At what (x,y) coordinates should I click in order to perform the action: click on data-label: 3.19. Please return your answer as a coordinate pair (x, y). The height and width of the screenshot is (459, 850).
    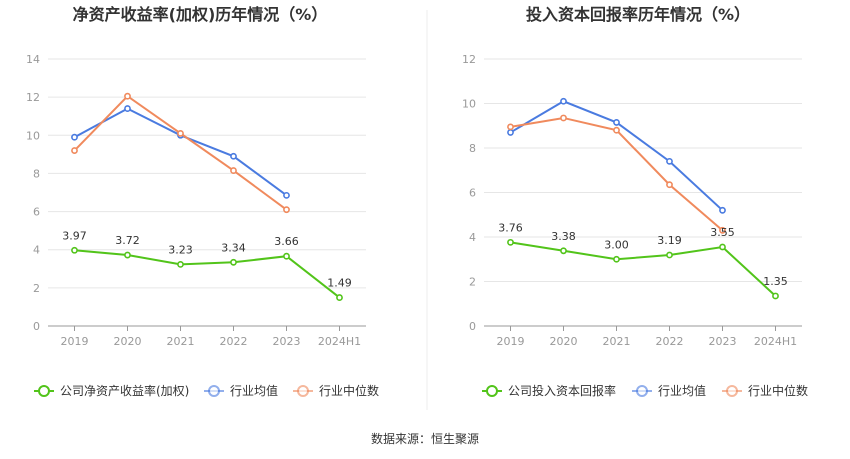
    Looking at the image, I should click on (669, 240).